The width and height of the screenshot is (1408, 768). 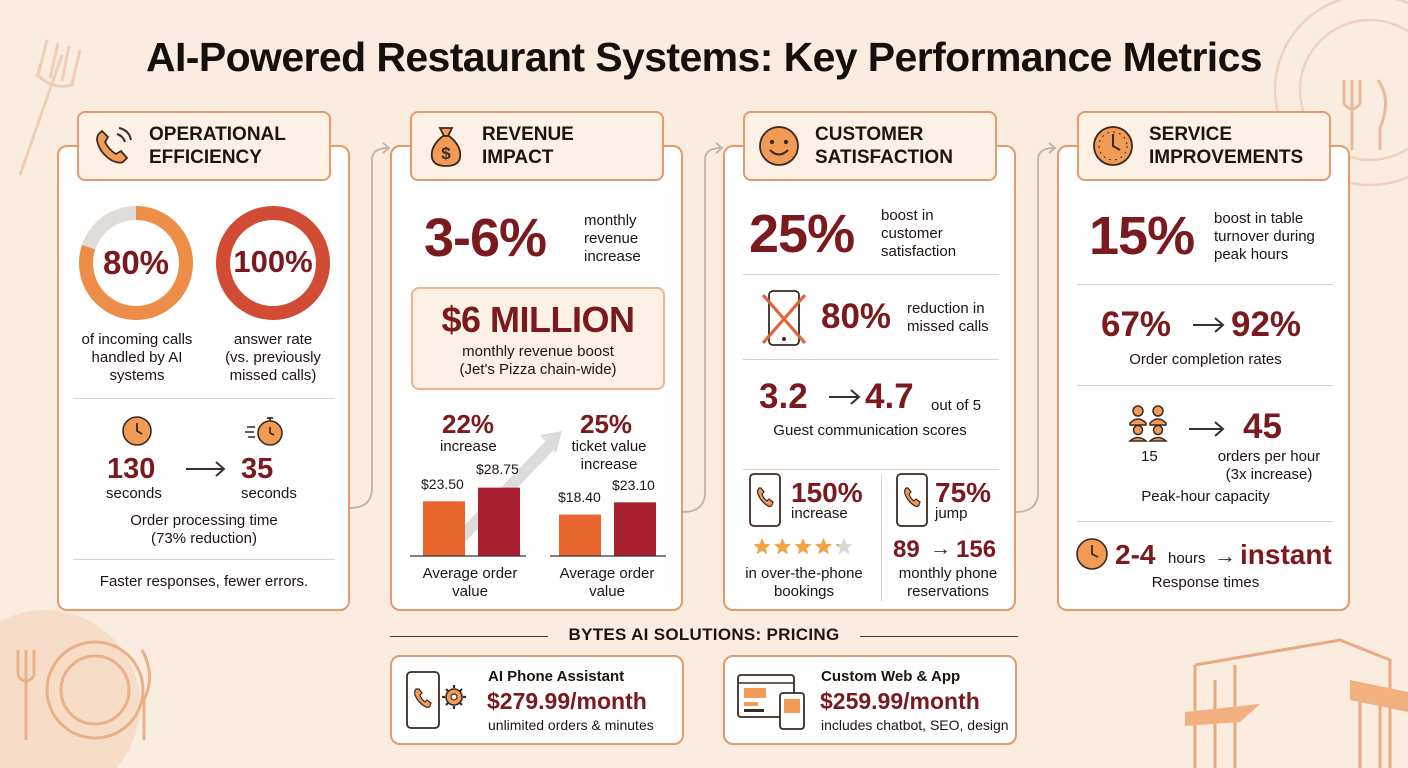 What do you see at coordinates (131, 469) in the screenshot?
I see `processing-time-before: 130` at bounding box center [131, 469].